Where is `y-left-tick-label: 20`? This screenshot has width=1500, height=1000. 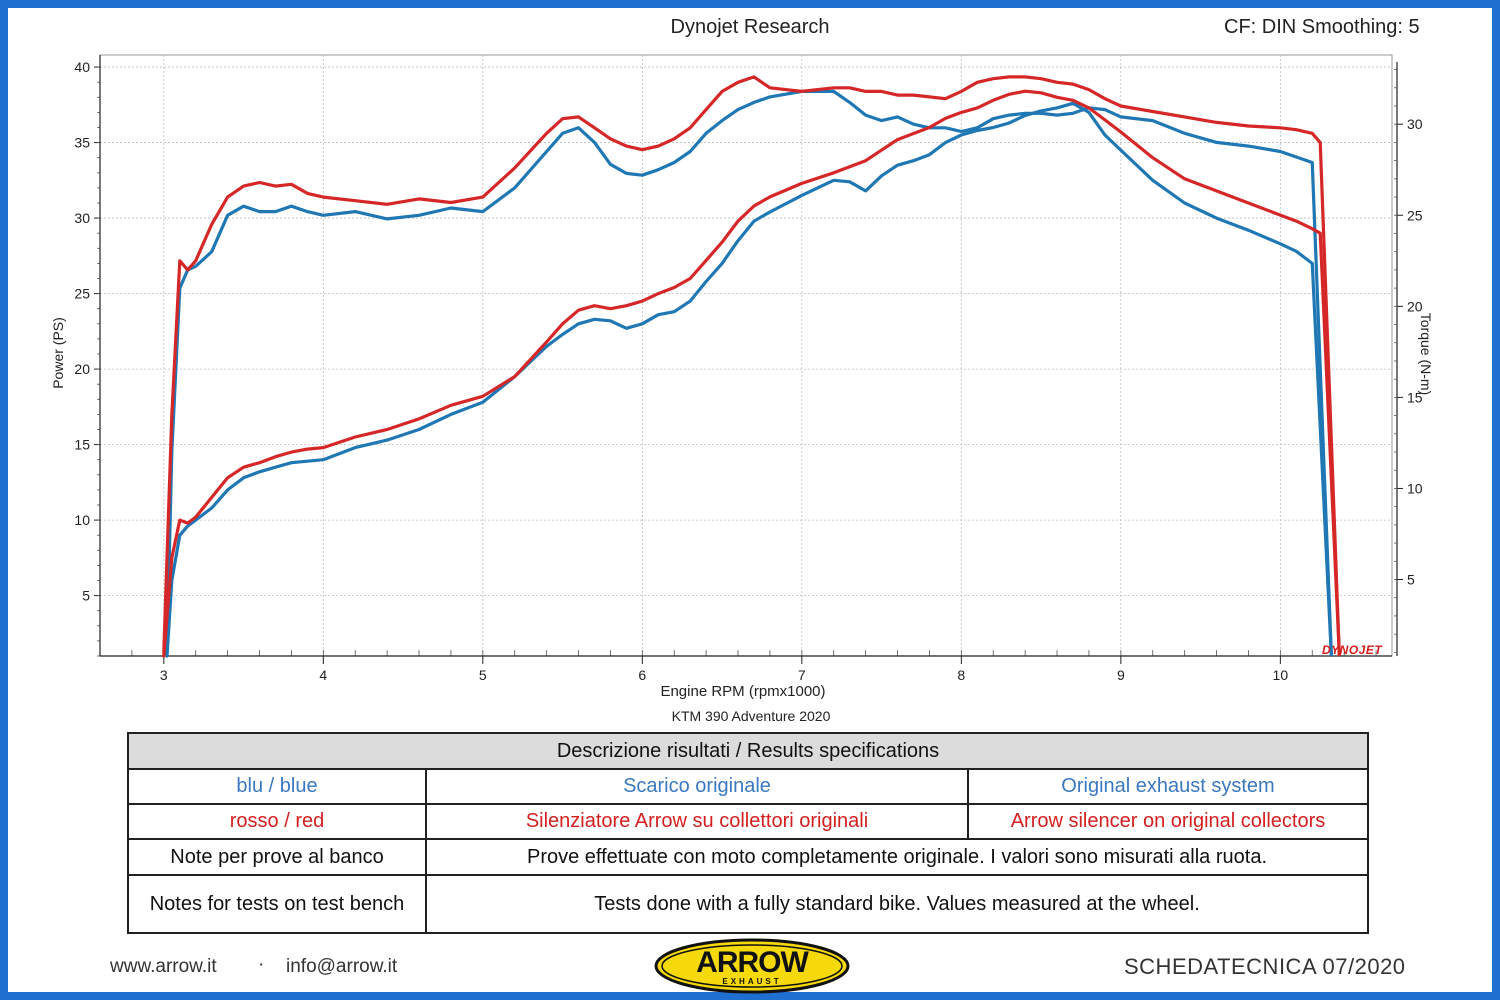 y-left-tick-label: 20 is located at coordinates (82, 369).